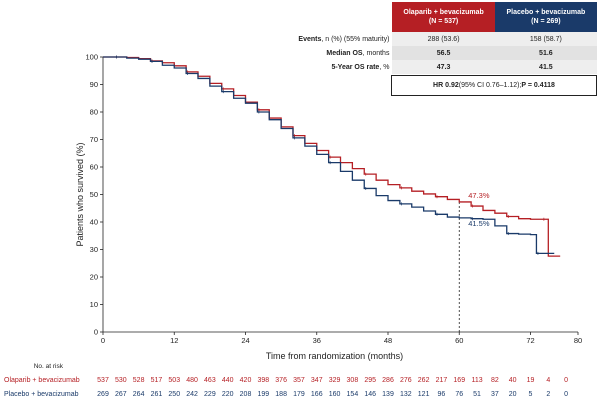 The width and height of the screenshot is (600, 402). I want to click on at-risk-olaparib-24: 420, so click(246, 380).